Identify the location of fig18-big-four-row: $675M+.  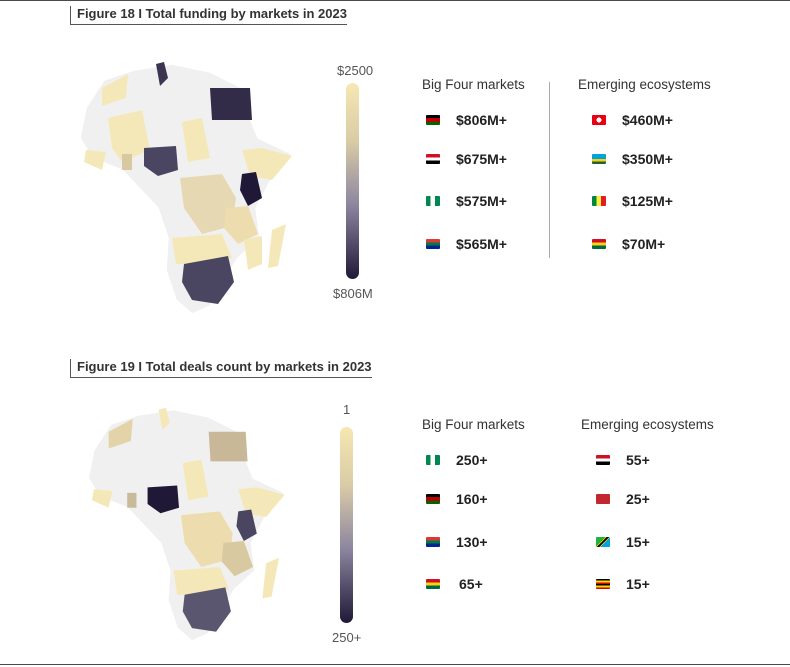
(466, 159).